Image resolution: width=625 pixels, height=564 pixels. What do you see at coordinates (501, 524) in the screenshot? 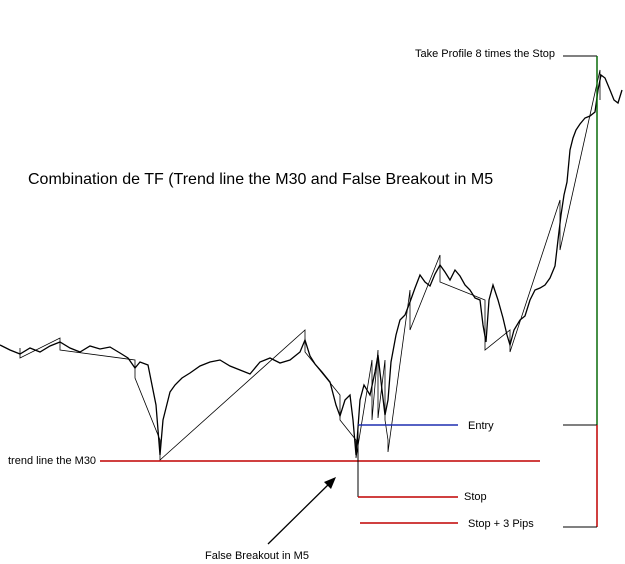
I see `stop-plus-label: Stop + 3 Pips` at bounding box center [501, 524].